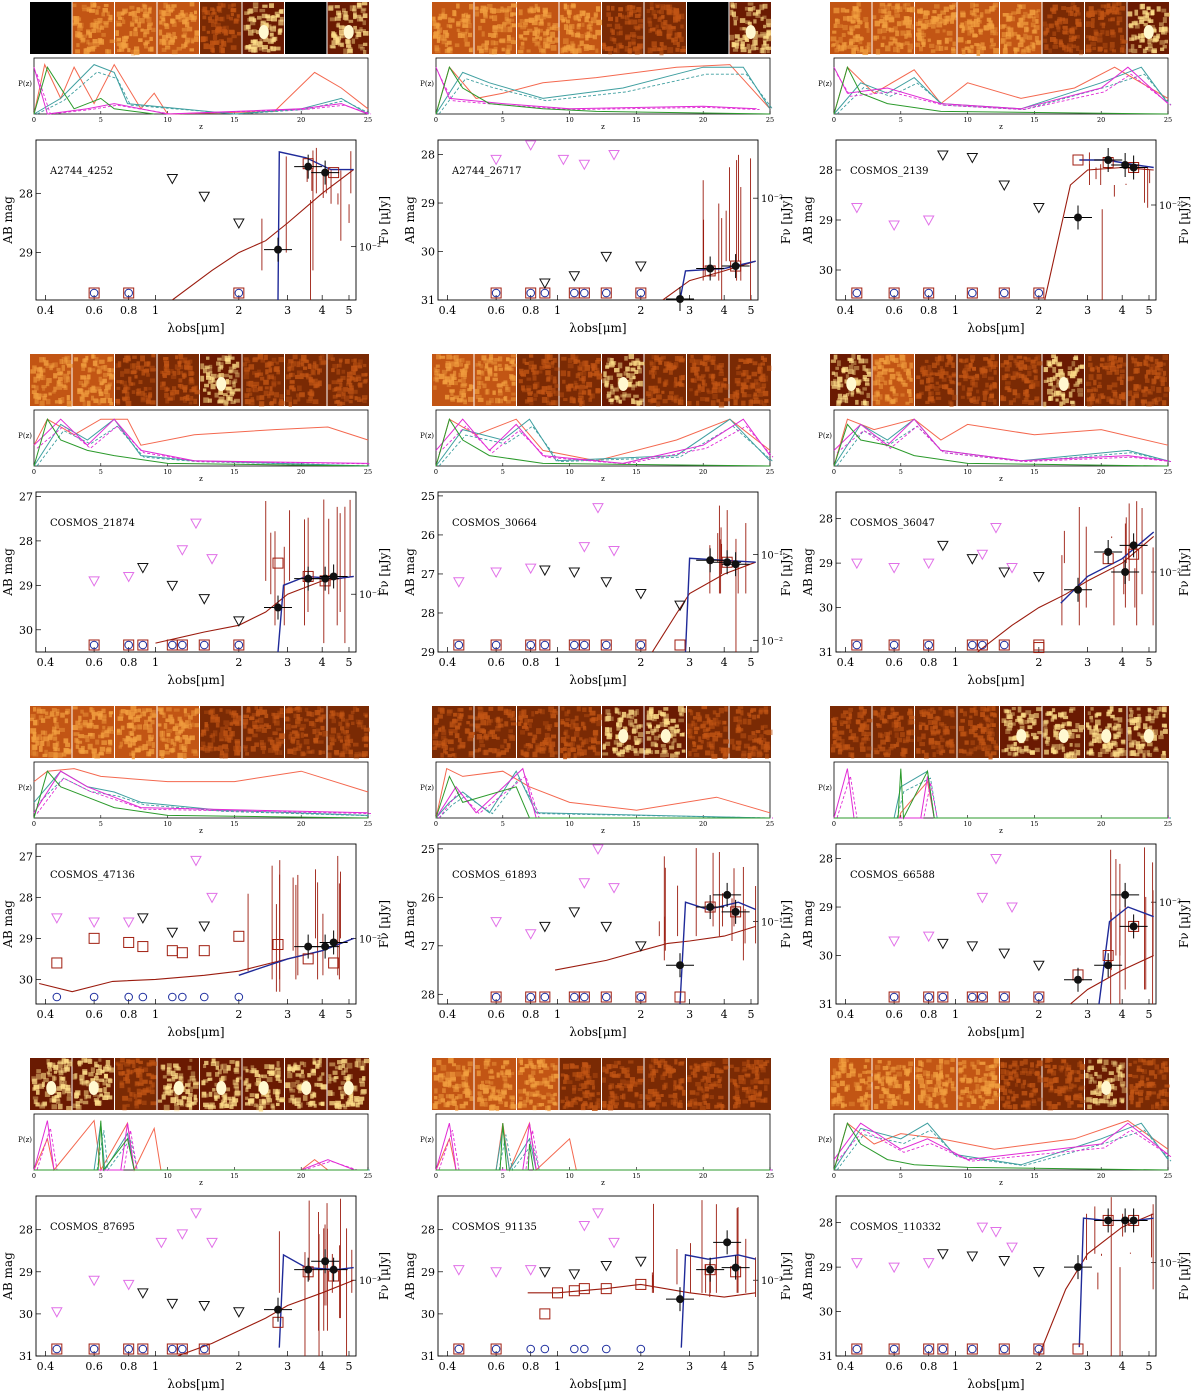 This screenshot has height=1395, width=1200. What do you see at coordinates (195, 1032) in the screenshot?
I see `wave-axis-label: λobs[μm]` at bounding box center [195, 1032].